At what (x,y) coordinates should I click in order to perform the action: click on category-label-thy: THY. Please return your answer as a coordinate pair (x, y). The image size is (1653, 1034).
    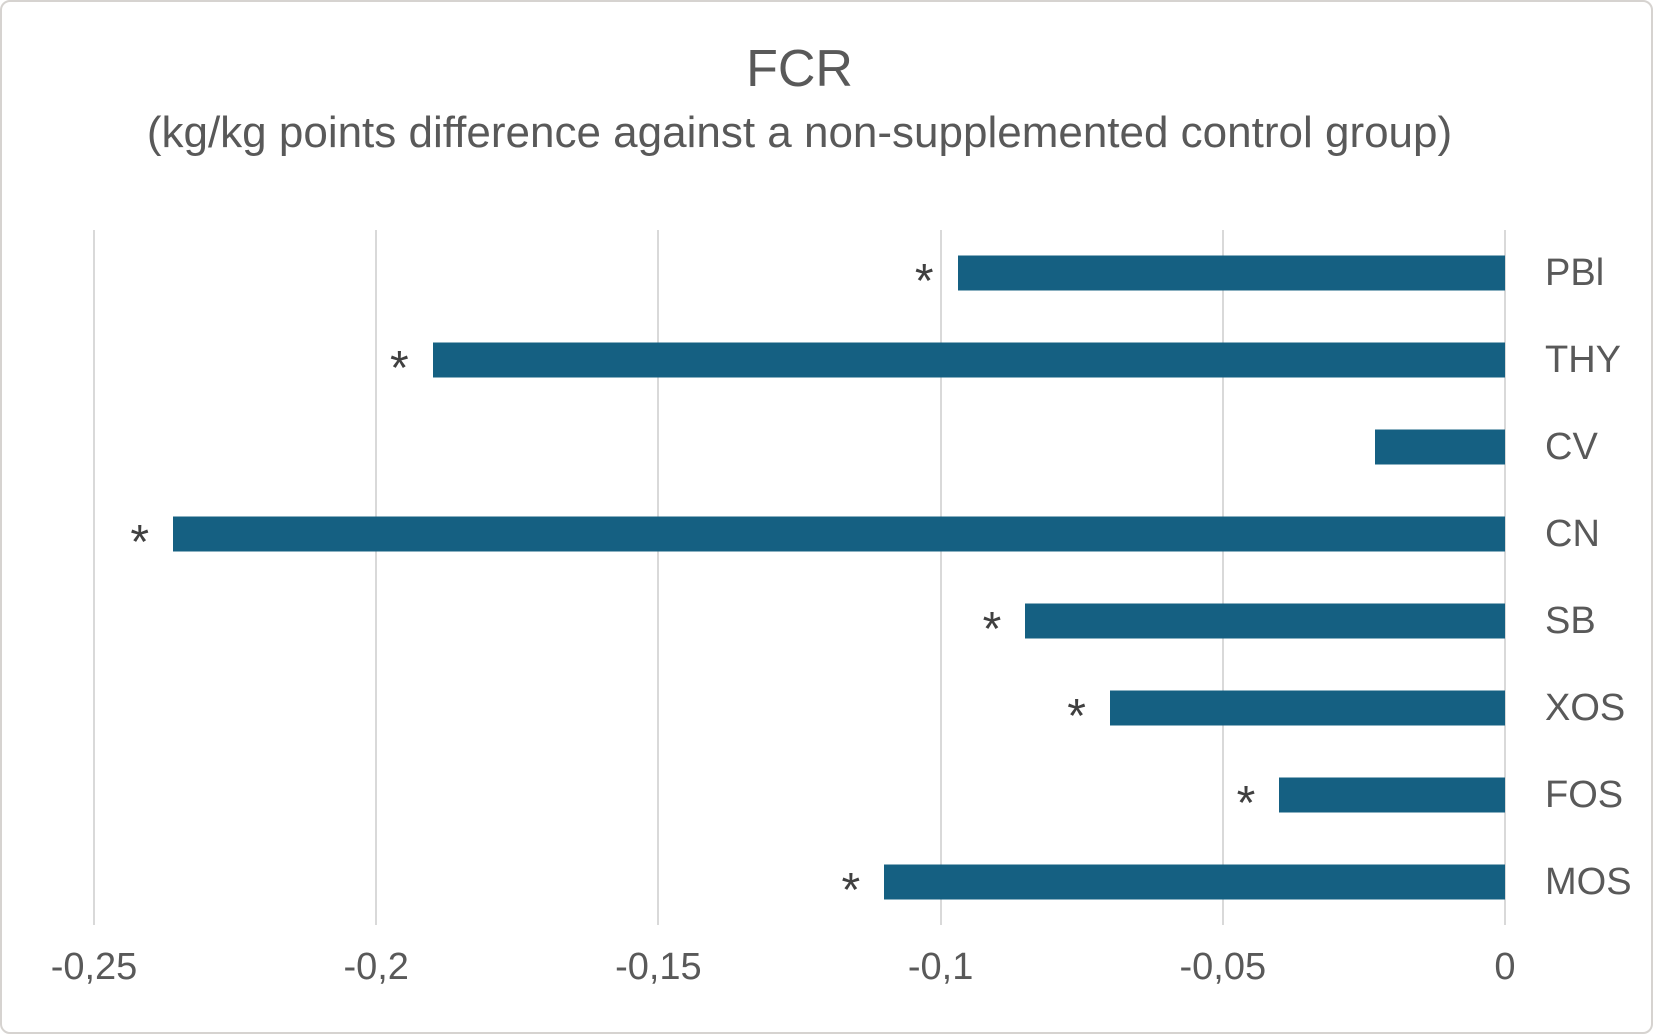
    Looking at the image, I should click on (1583, 360).